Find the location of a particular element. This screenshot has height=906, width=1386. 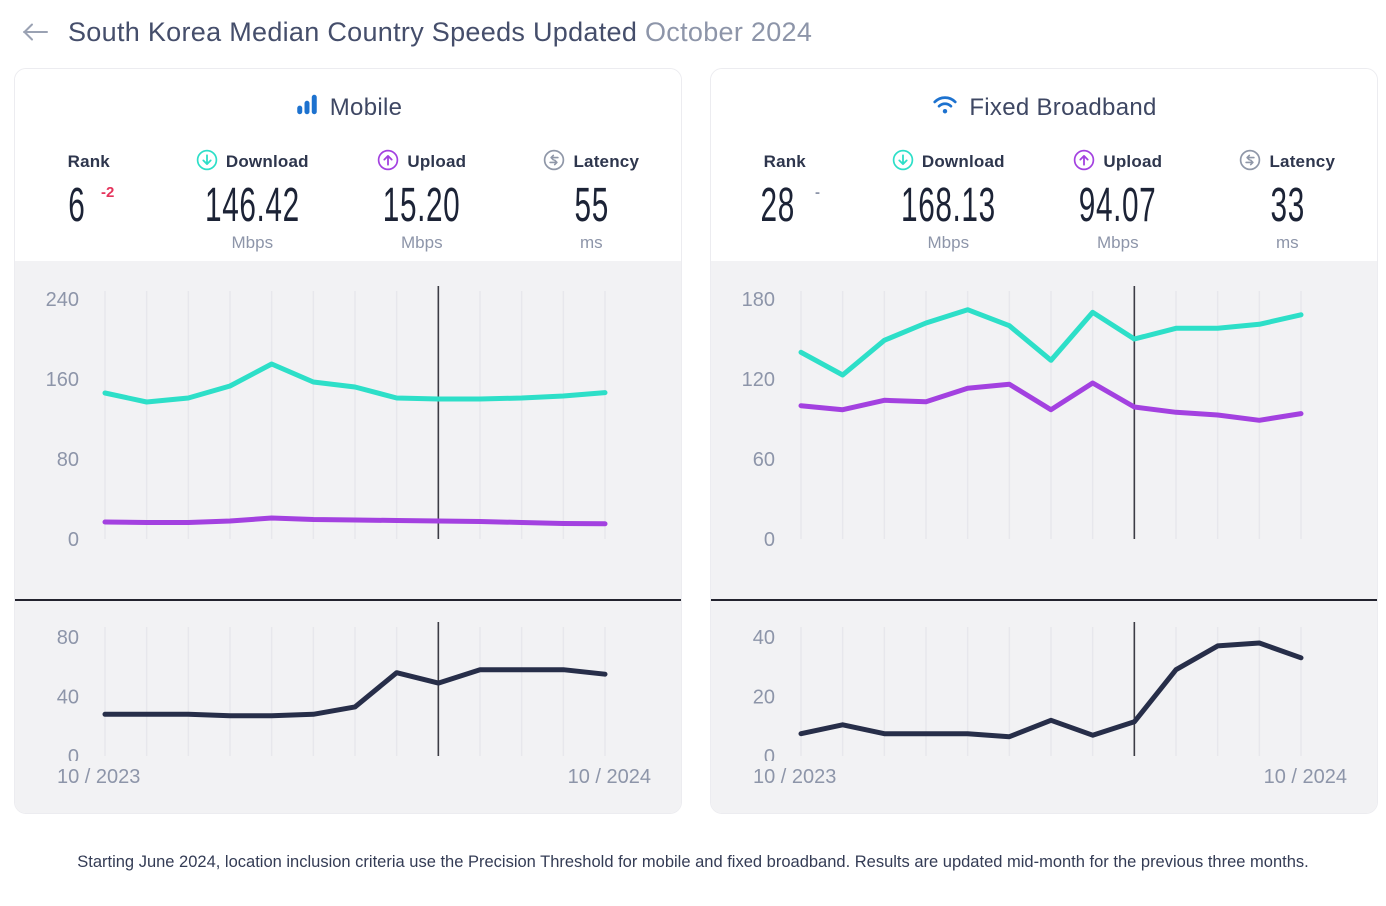

mobile-panel-title: Mobile is located at coordinates (348, 107).